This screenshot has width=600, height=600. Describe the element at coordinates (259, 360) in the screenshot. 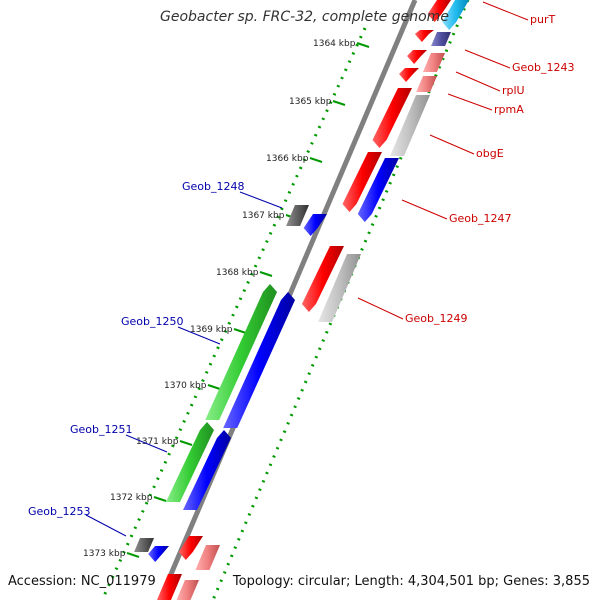

I see `geob1250-partner-feature` at that location.